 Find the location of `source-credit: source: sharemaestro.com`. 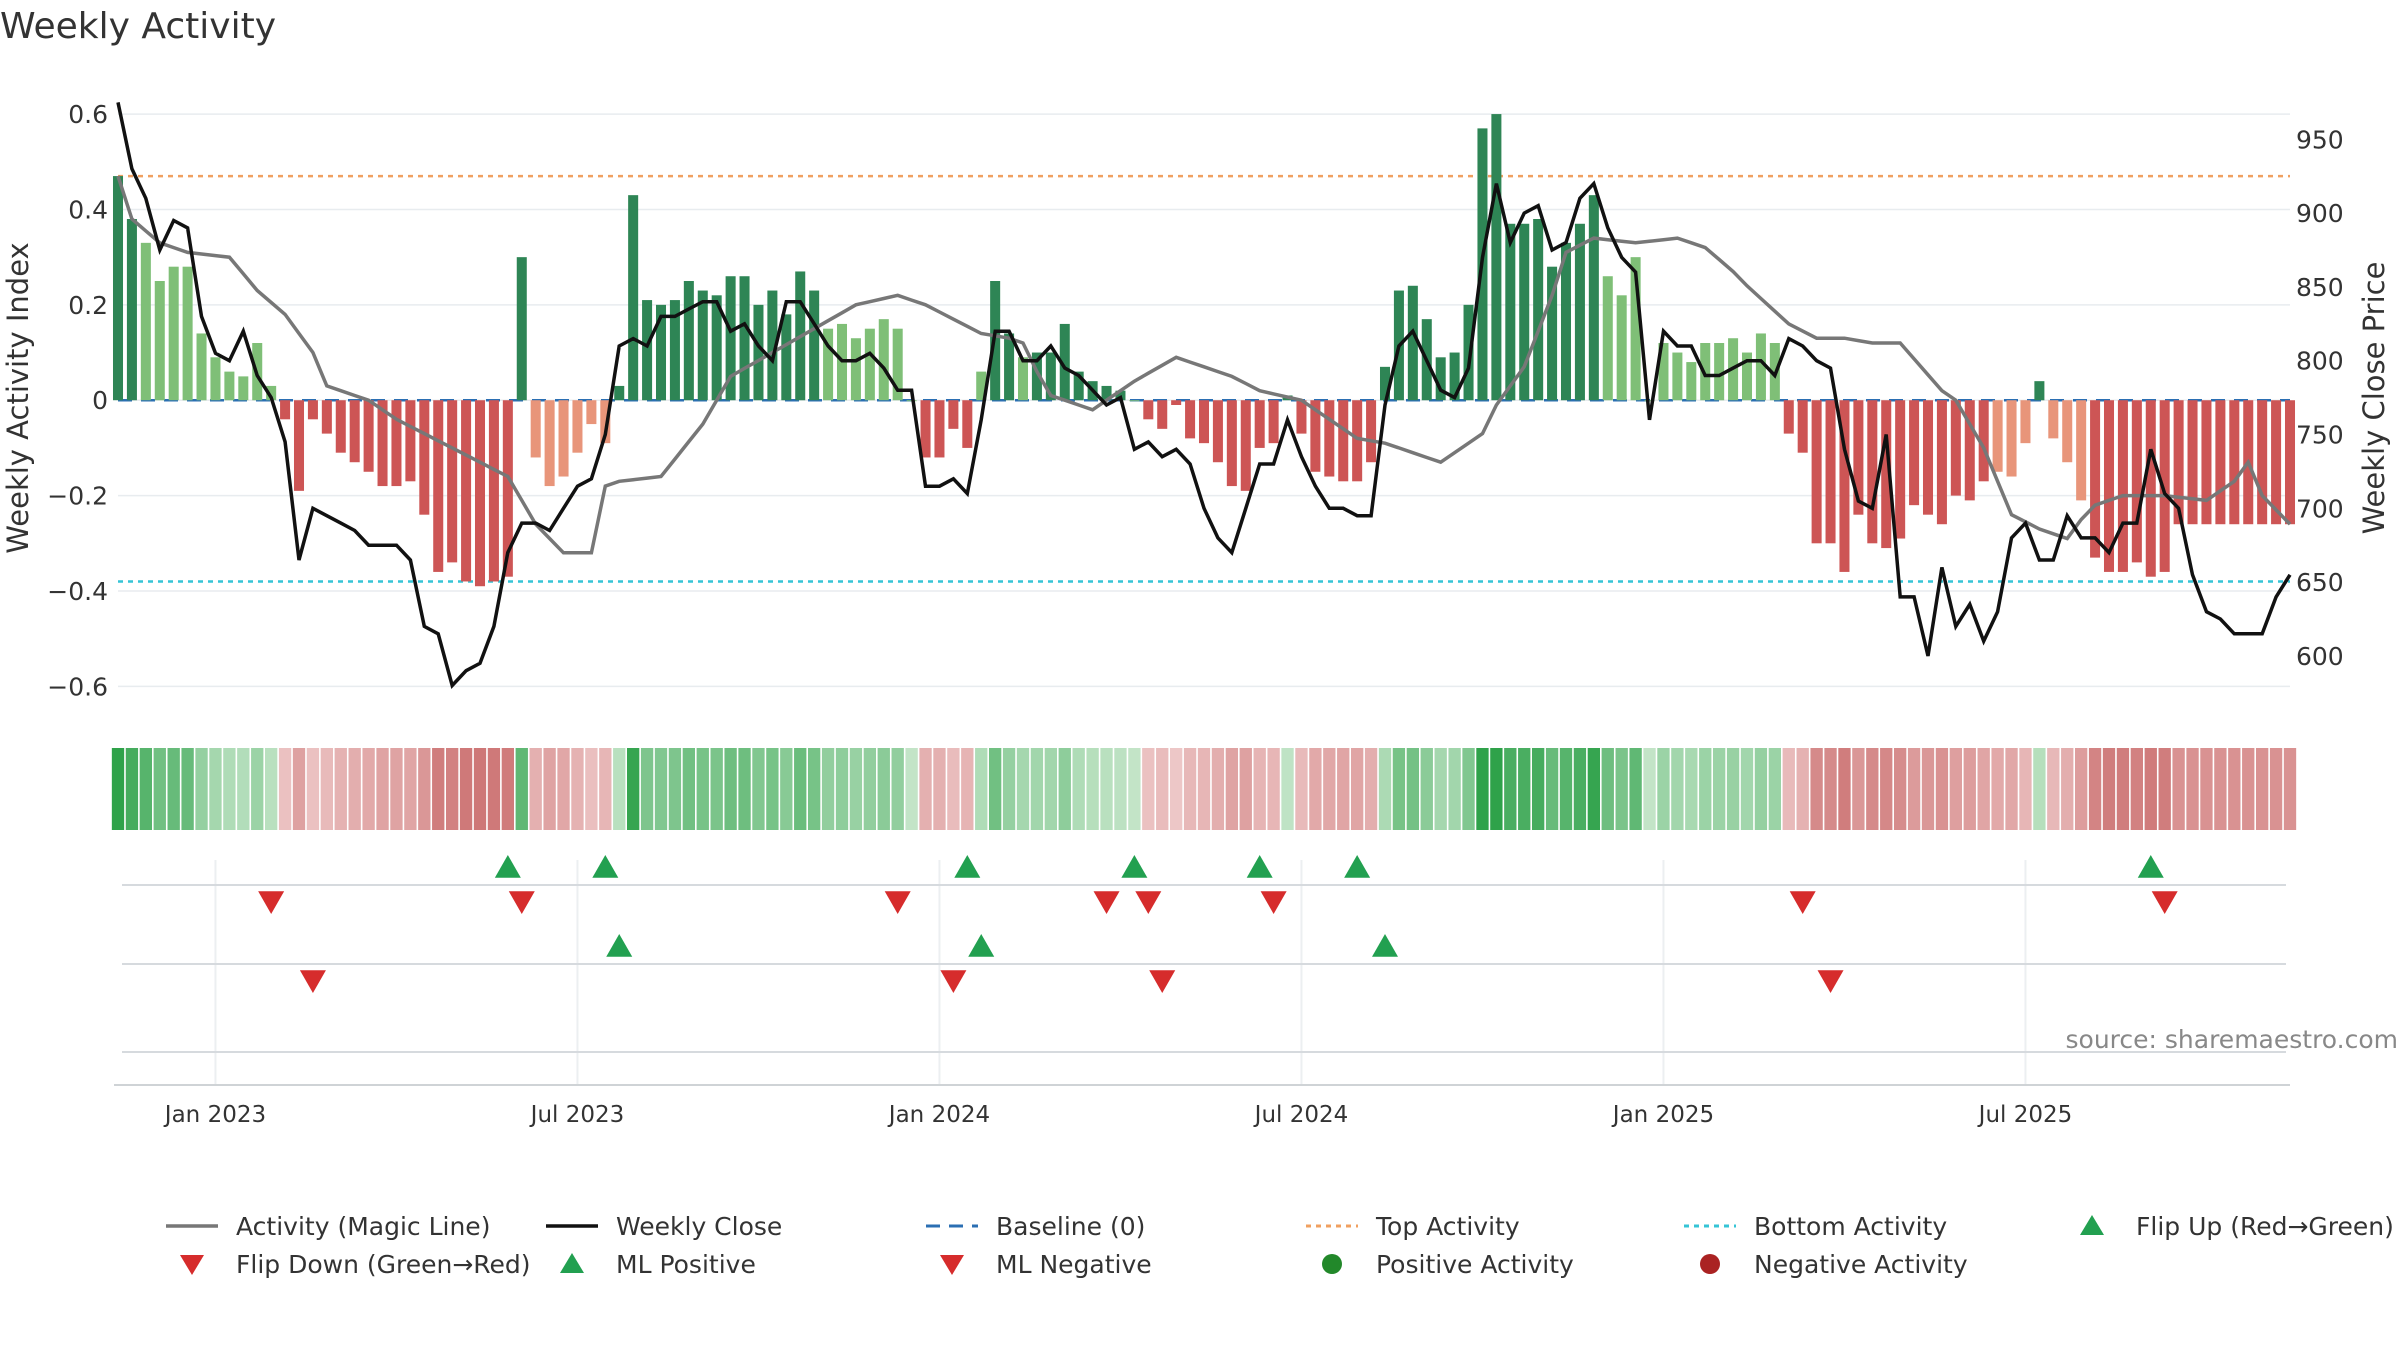

source-credit: source: sharemaestro.com is located at coordinates (2232, 1039).